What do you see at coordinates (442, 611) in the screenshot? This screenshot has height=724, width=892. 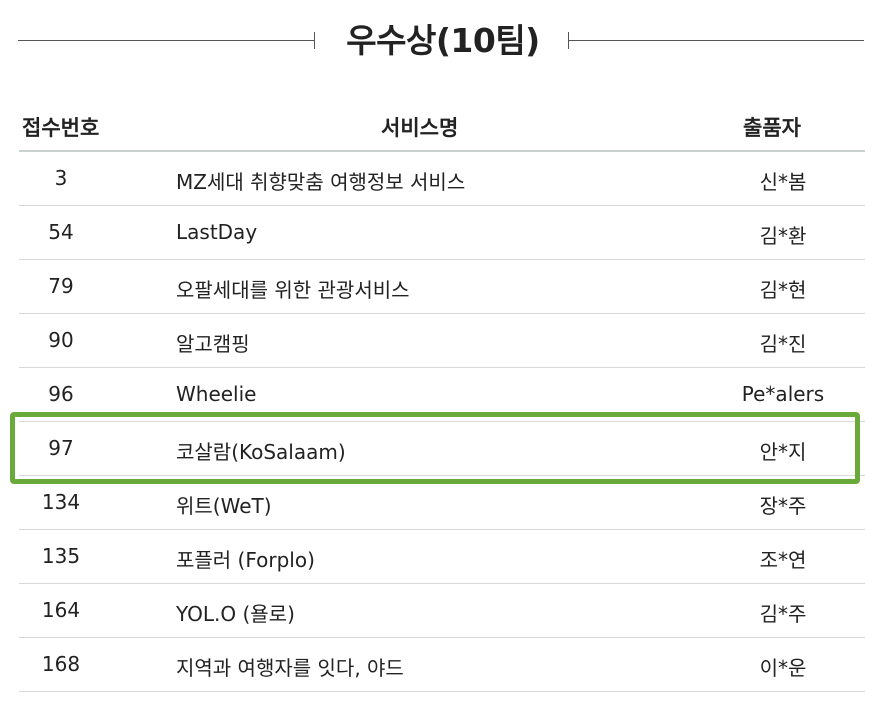 I see `table-row: 164 YOL.O (욜로) 김*주` at bounding box center [442, 611].